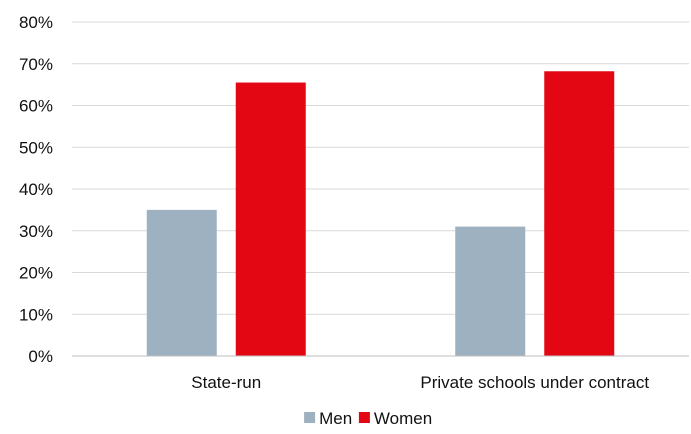 This screenshot has height=434, width=691. What do you see at coordinates (335, 418) in the screenshot?
I see `legend-label-men: Men` at bounding box center [335, 418].